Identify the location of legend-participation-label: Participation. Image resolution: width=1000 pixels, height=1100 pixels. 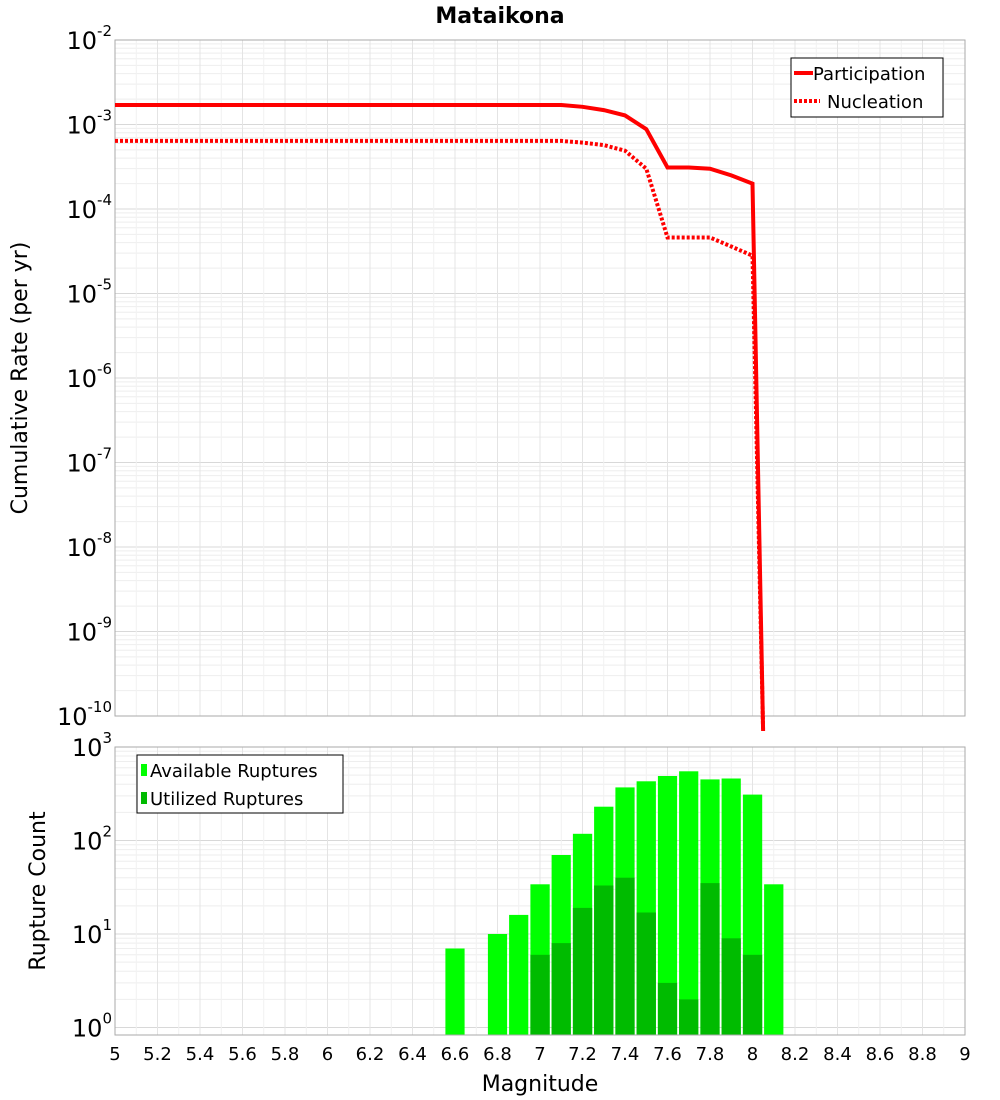
(869, 74).